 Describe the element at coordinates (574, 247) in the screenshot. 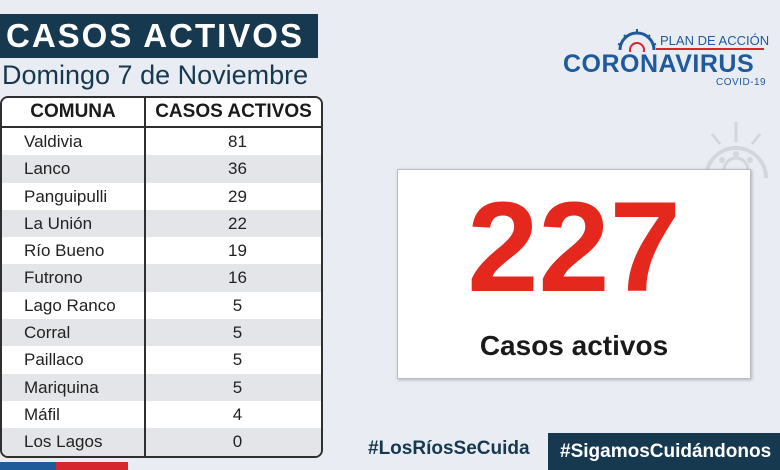

I see `total-cases-number: 227` at that location.